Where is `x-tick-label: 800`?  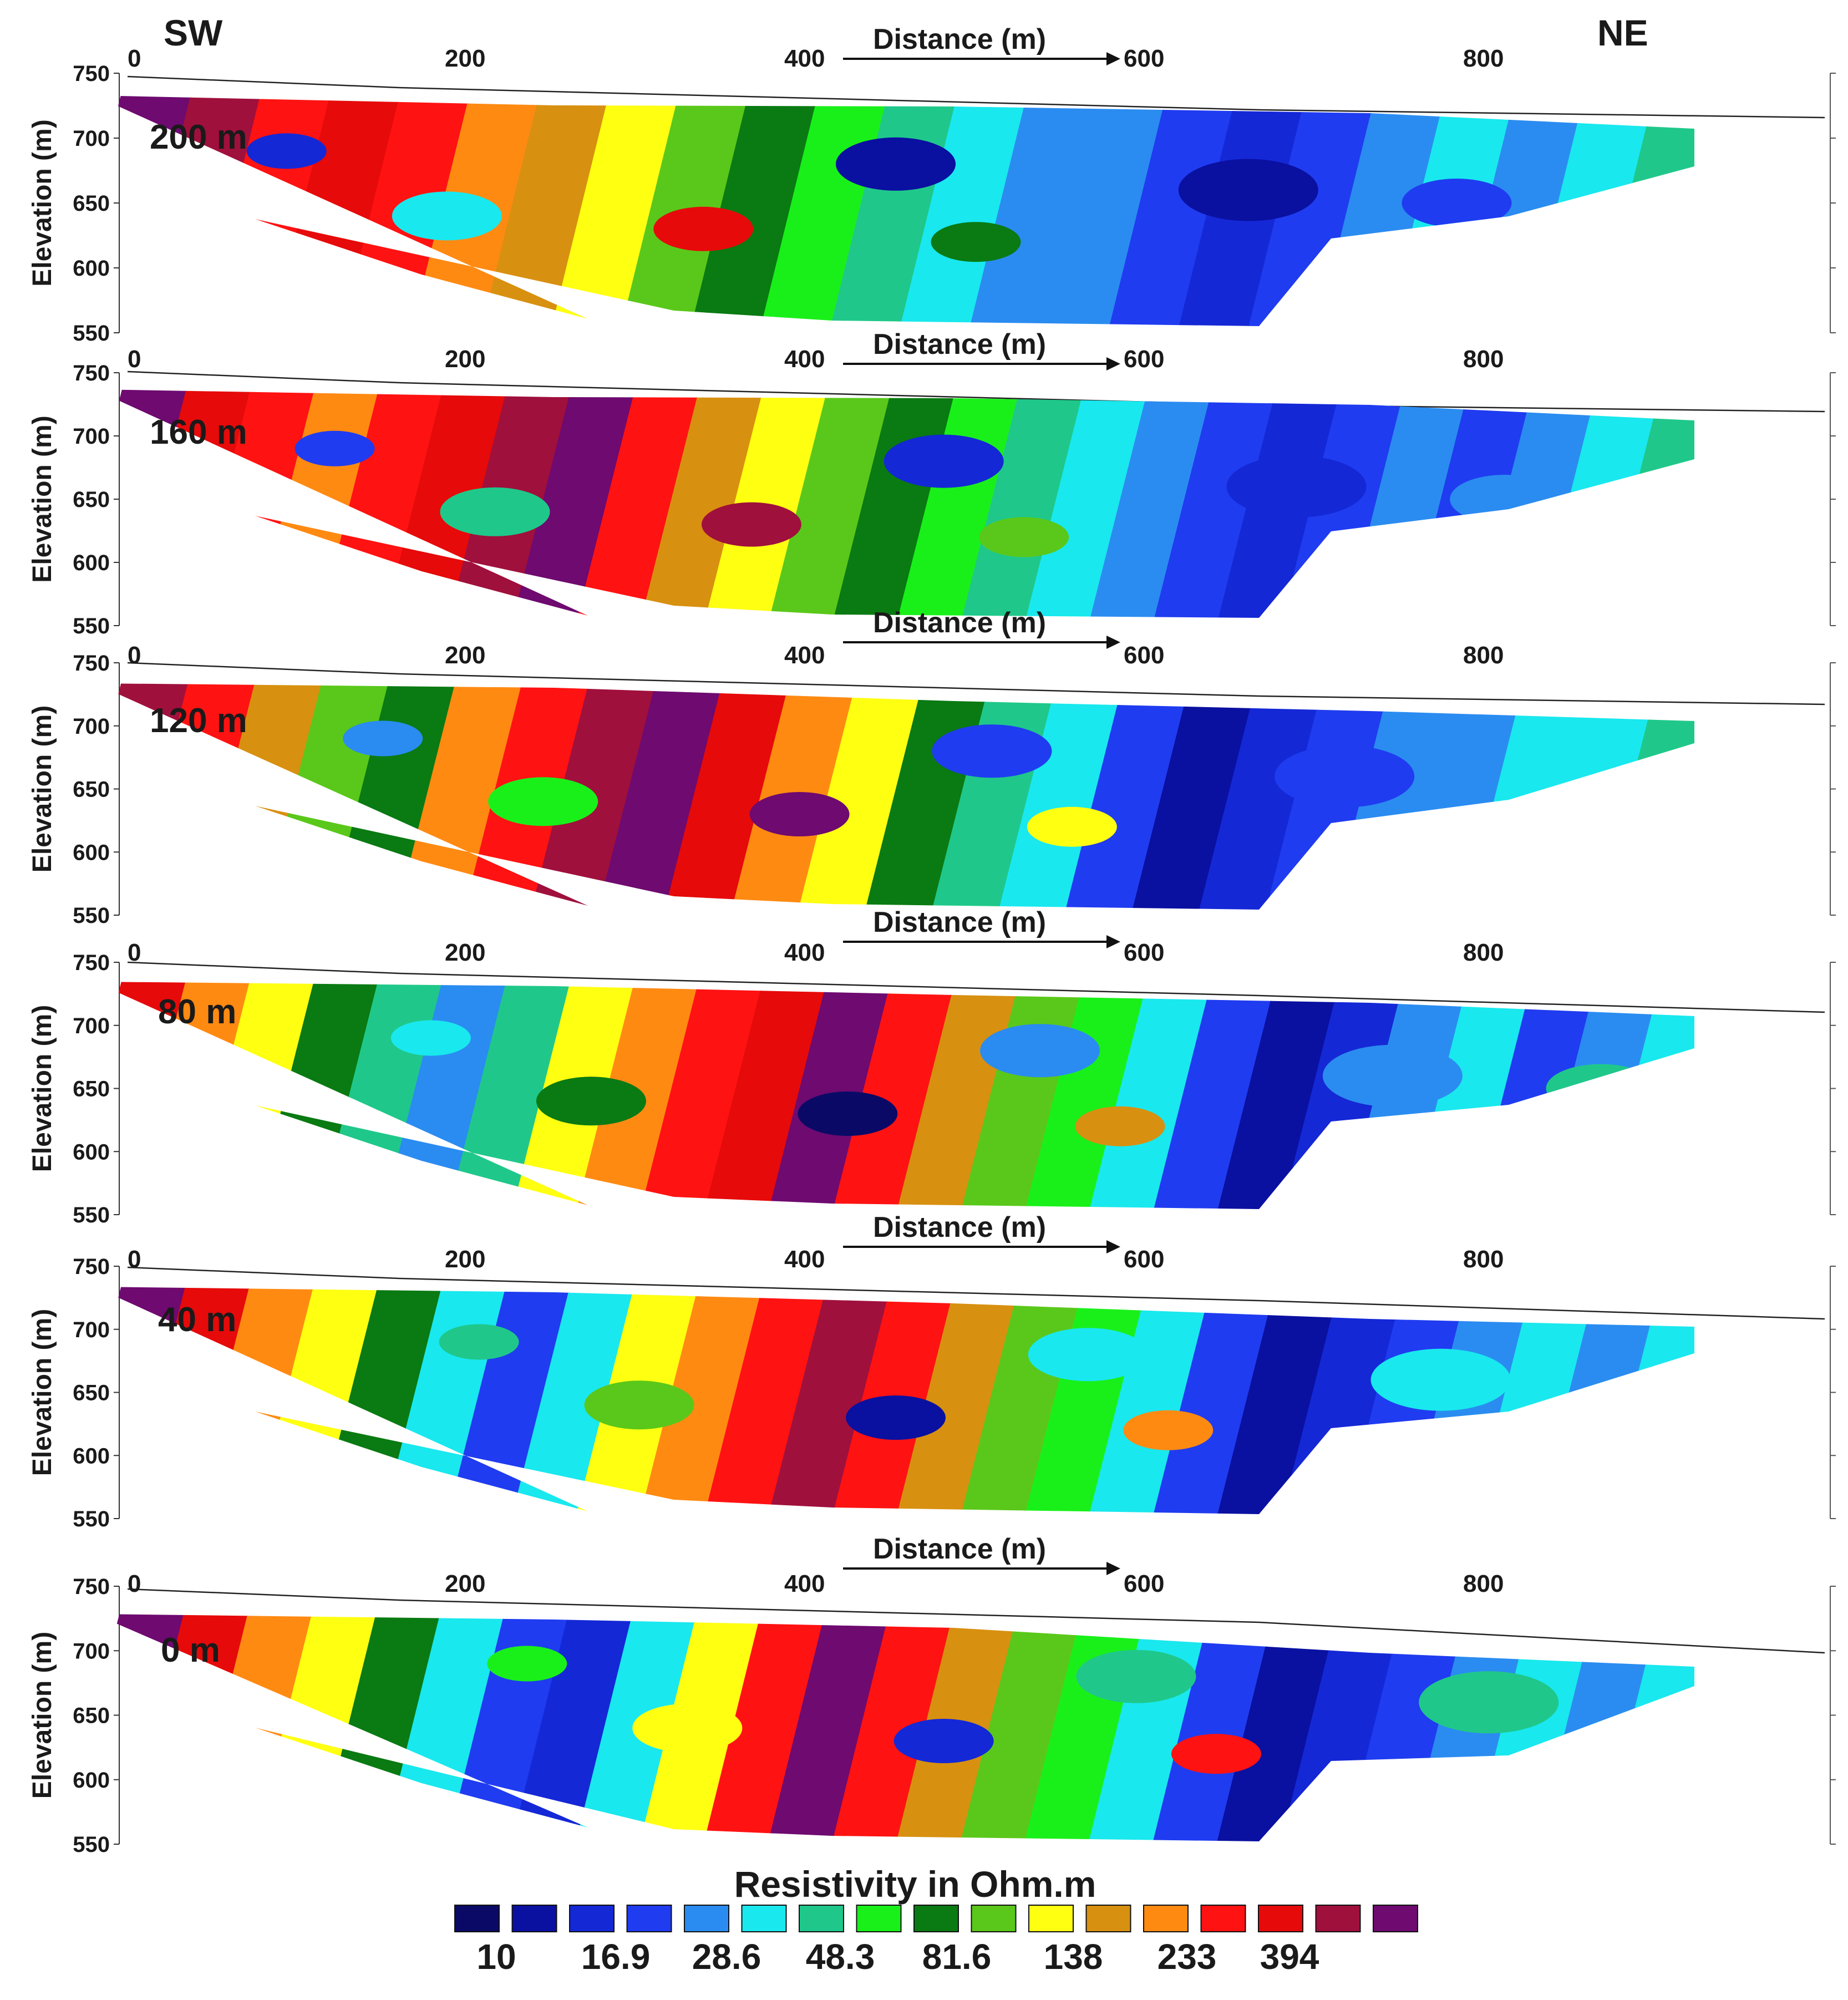 x-tick-label: 800 is located at coordinates (1483, 655).